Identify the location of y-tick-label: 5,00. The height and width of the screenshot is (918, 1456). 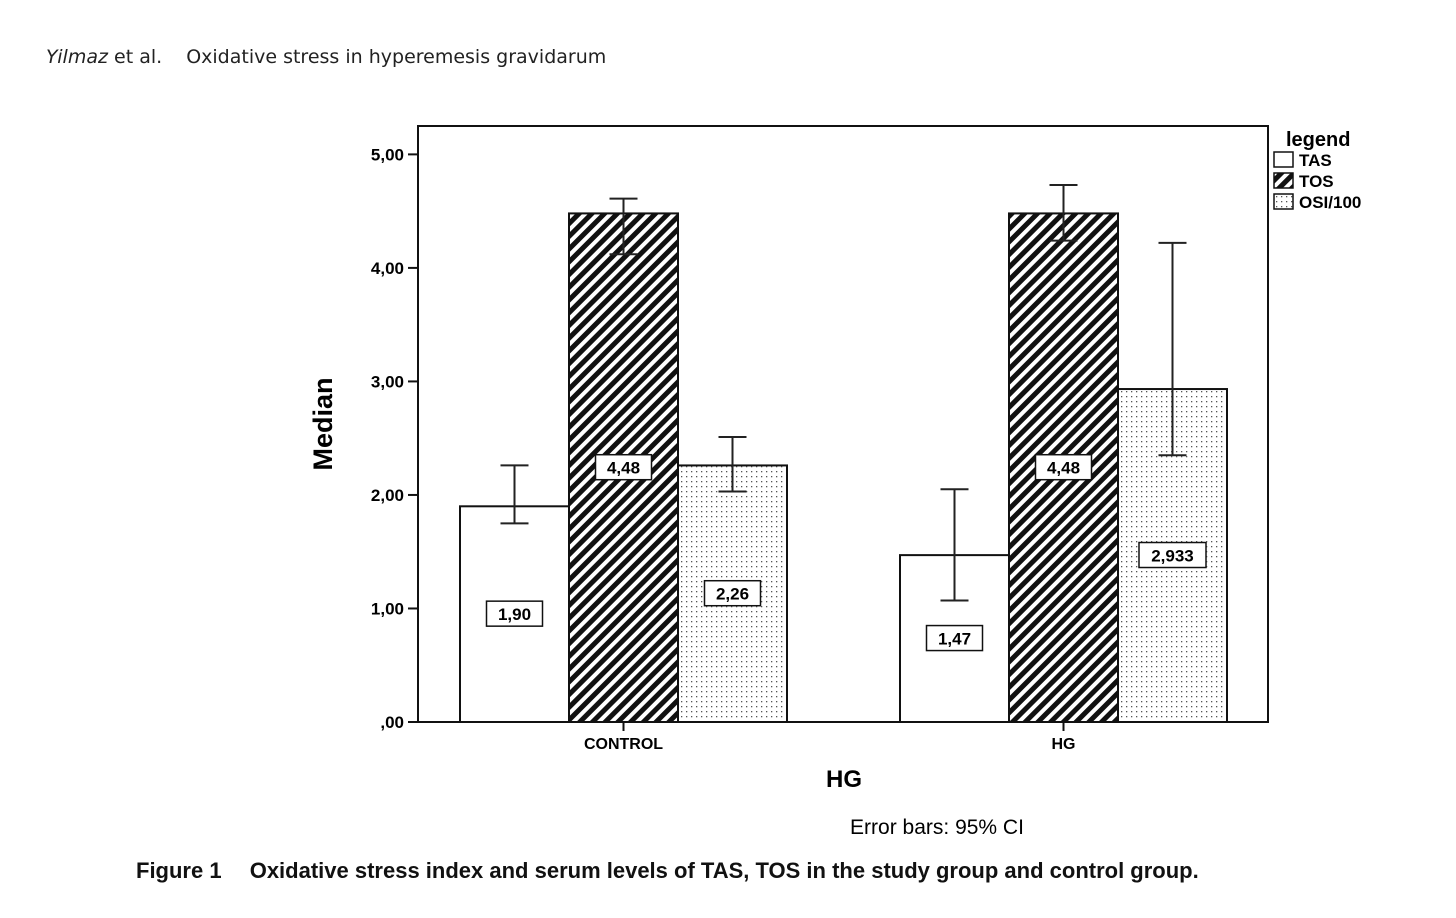
(387, 154).